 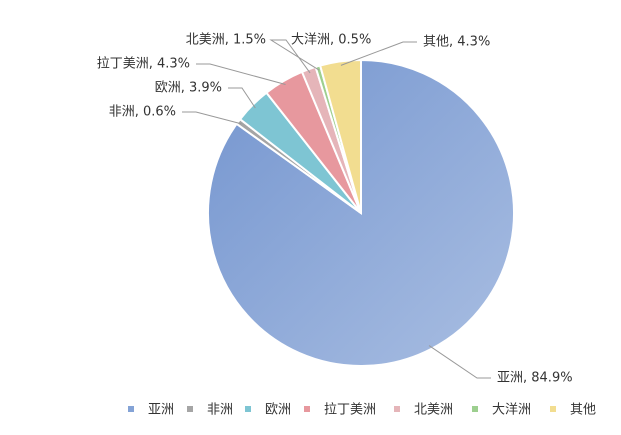 I want to click on legend-label: 欧洲, so click(x=278, y=410).